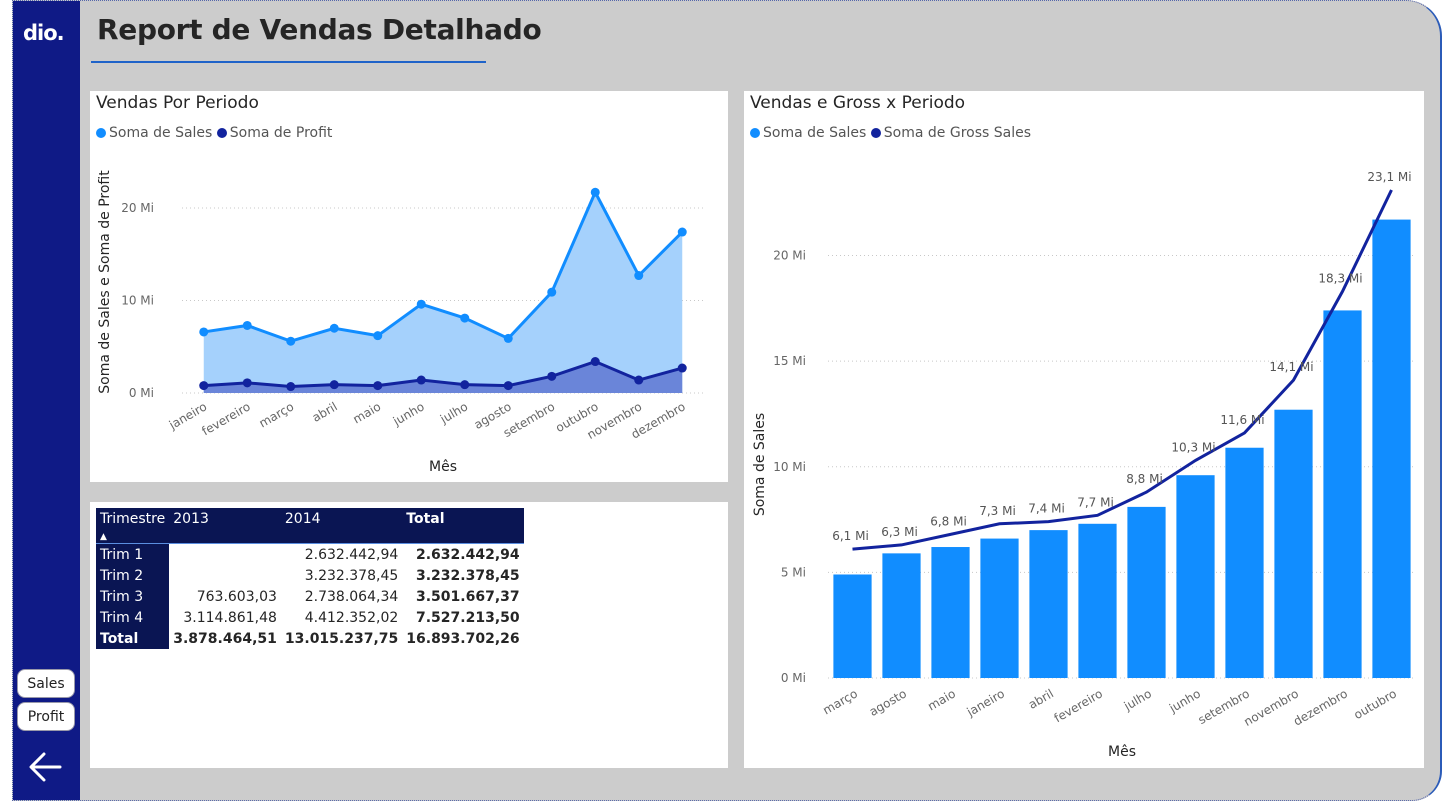  I want to click on table-row: Trim 2 3.232.378,45 3.232.378,45, so click(310, 575).